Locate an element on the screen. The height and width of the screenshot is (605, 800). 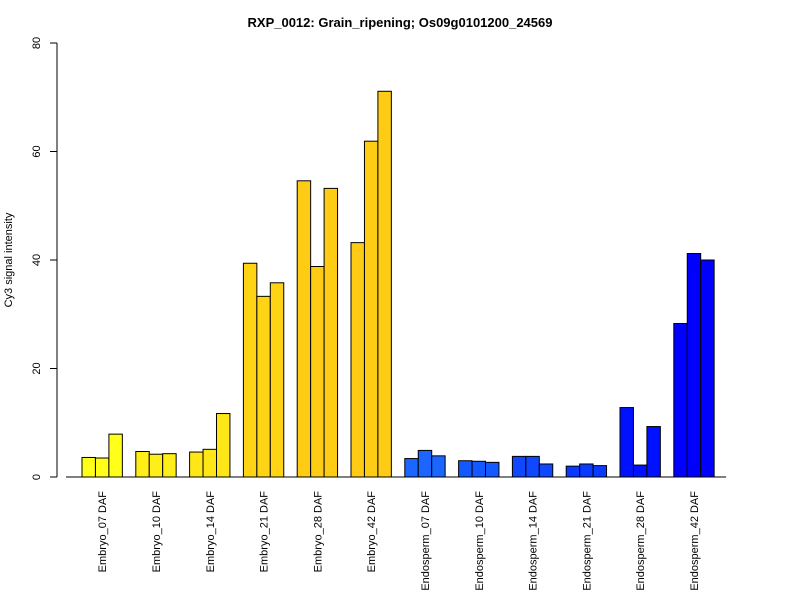
x-category-label: Embryo_07 DAF is located at coordinates (103, 532).